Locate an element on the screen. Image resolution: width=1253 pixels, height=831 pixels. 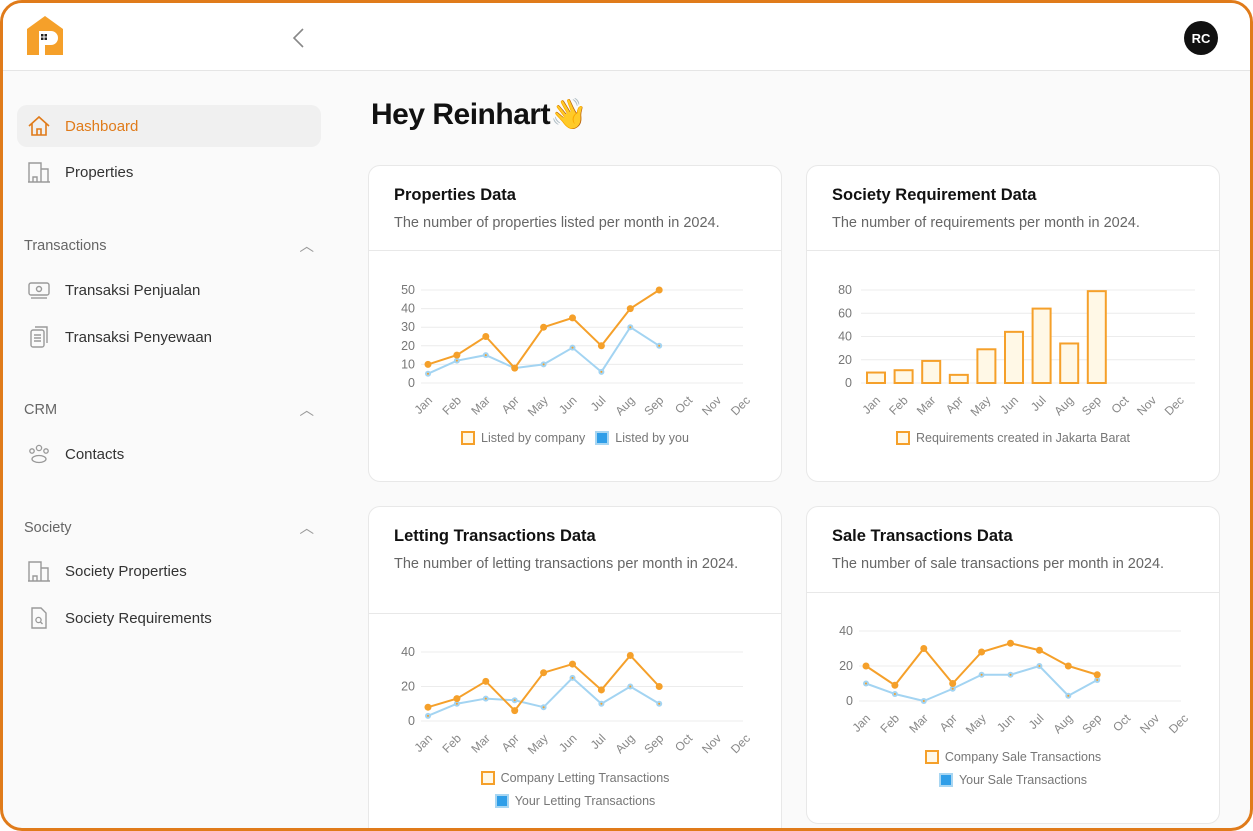
sidebar-item-label: Transaksi Penyewaan is located at coordinates (139, 337).